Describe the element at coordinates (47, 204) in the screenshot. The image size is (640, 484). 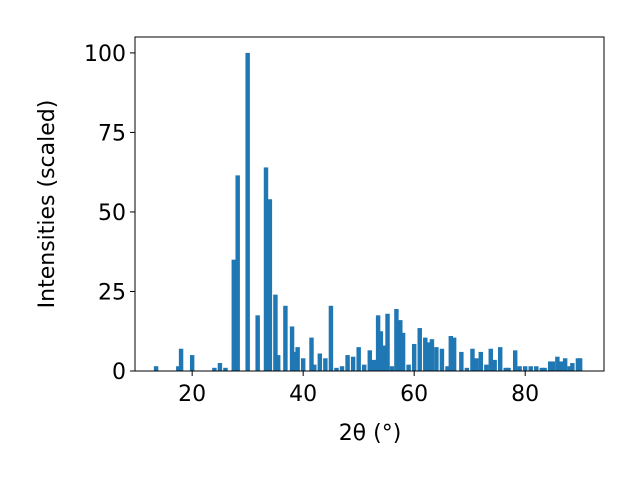
I see `y-axis-label: Intensities (scaled)` at that location.